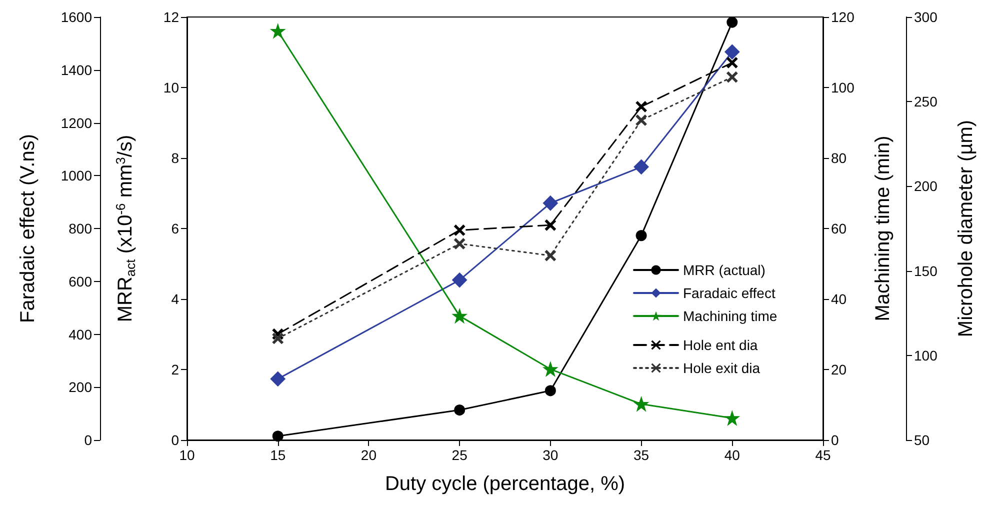  What do you see at coordinates (730, 316) in the screenshot?
I see `legend-label: Machining time` at bounding box center [730, 316].